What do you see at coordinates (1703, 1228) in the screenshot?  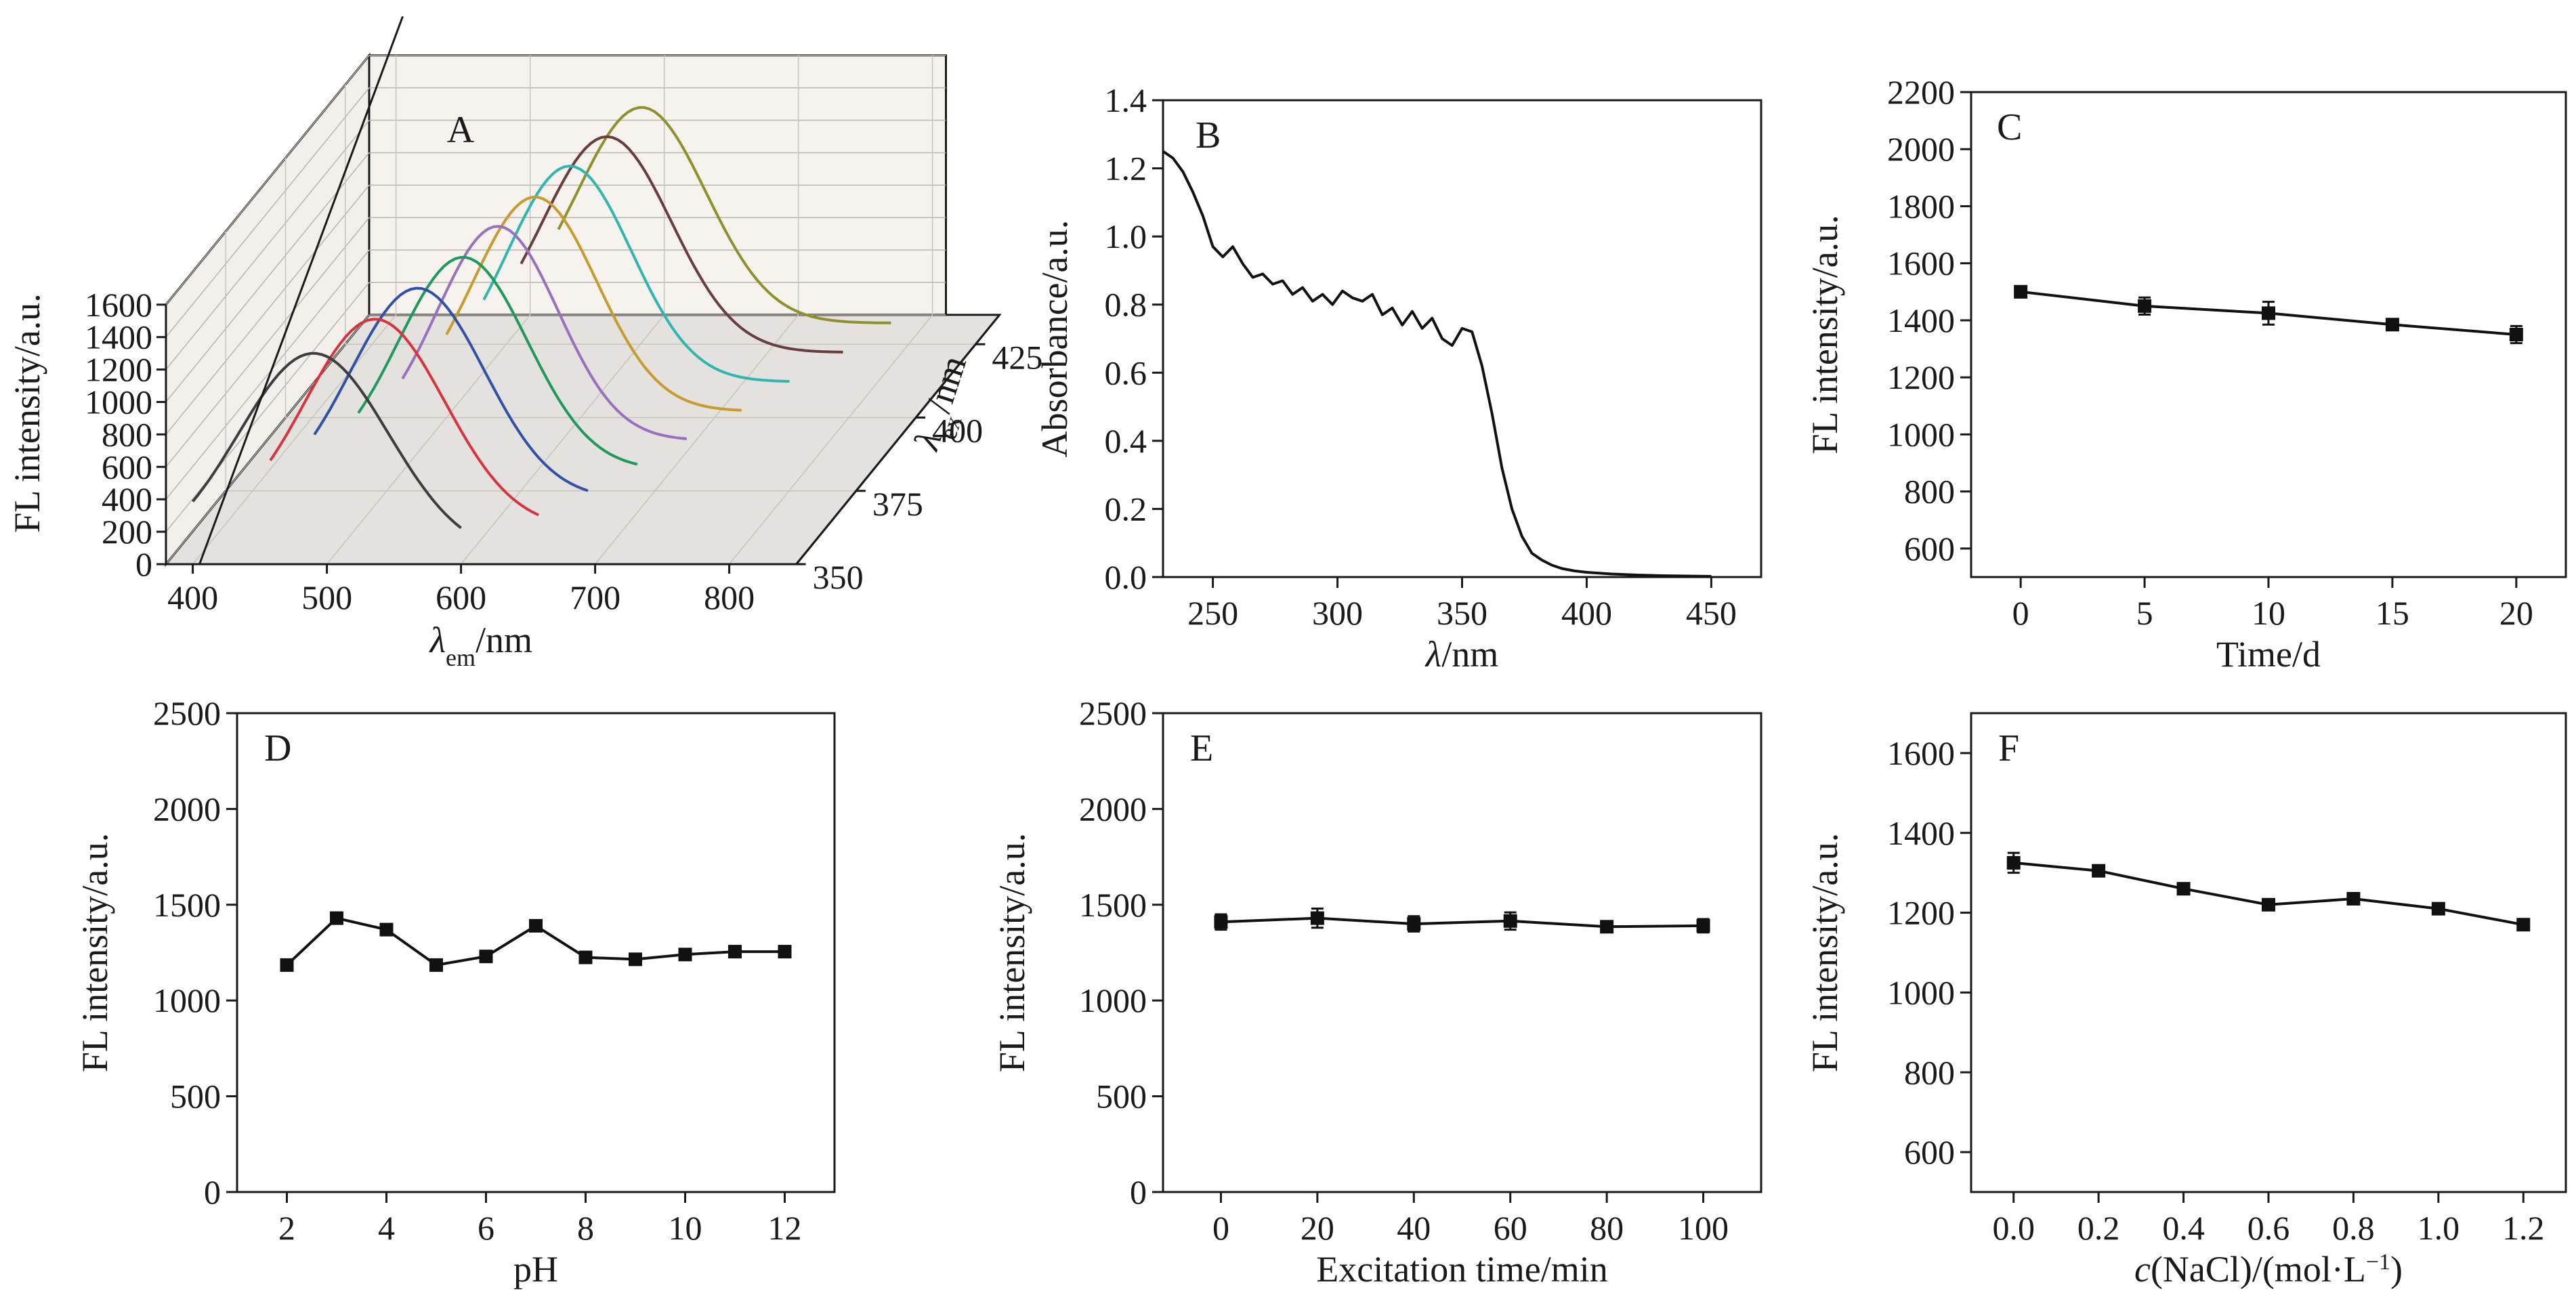 I see `x-tick-label: 100` at bounding box center [1703, 1228].